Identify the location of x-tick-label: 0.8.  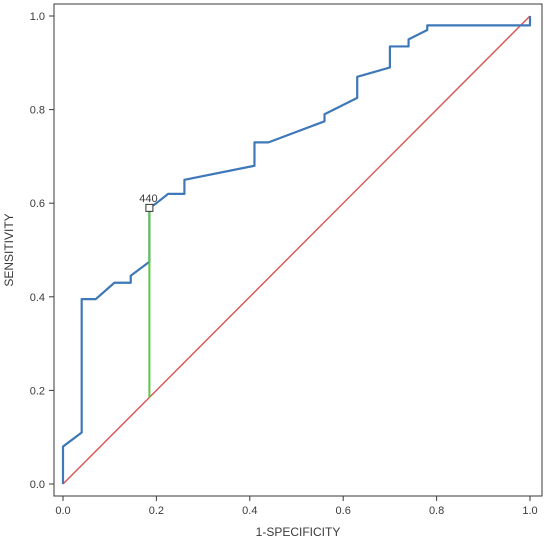
(436, 511).